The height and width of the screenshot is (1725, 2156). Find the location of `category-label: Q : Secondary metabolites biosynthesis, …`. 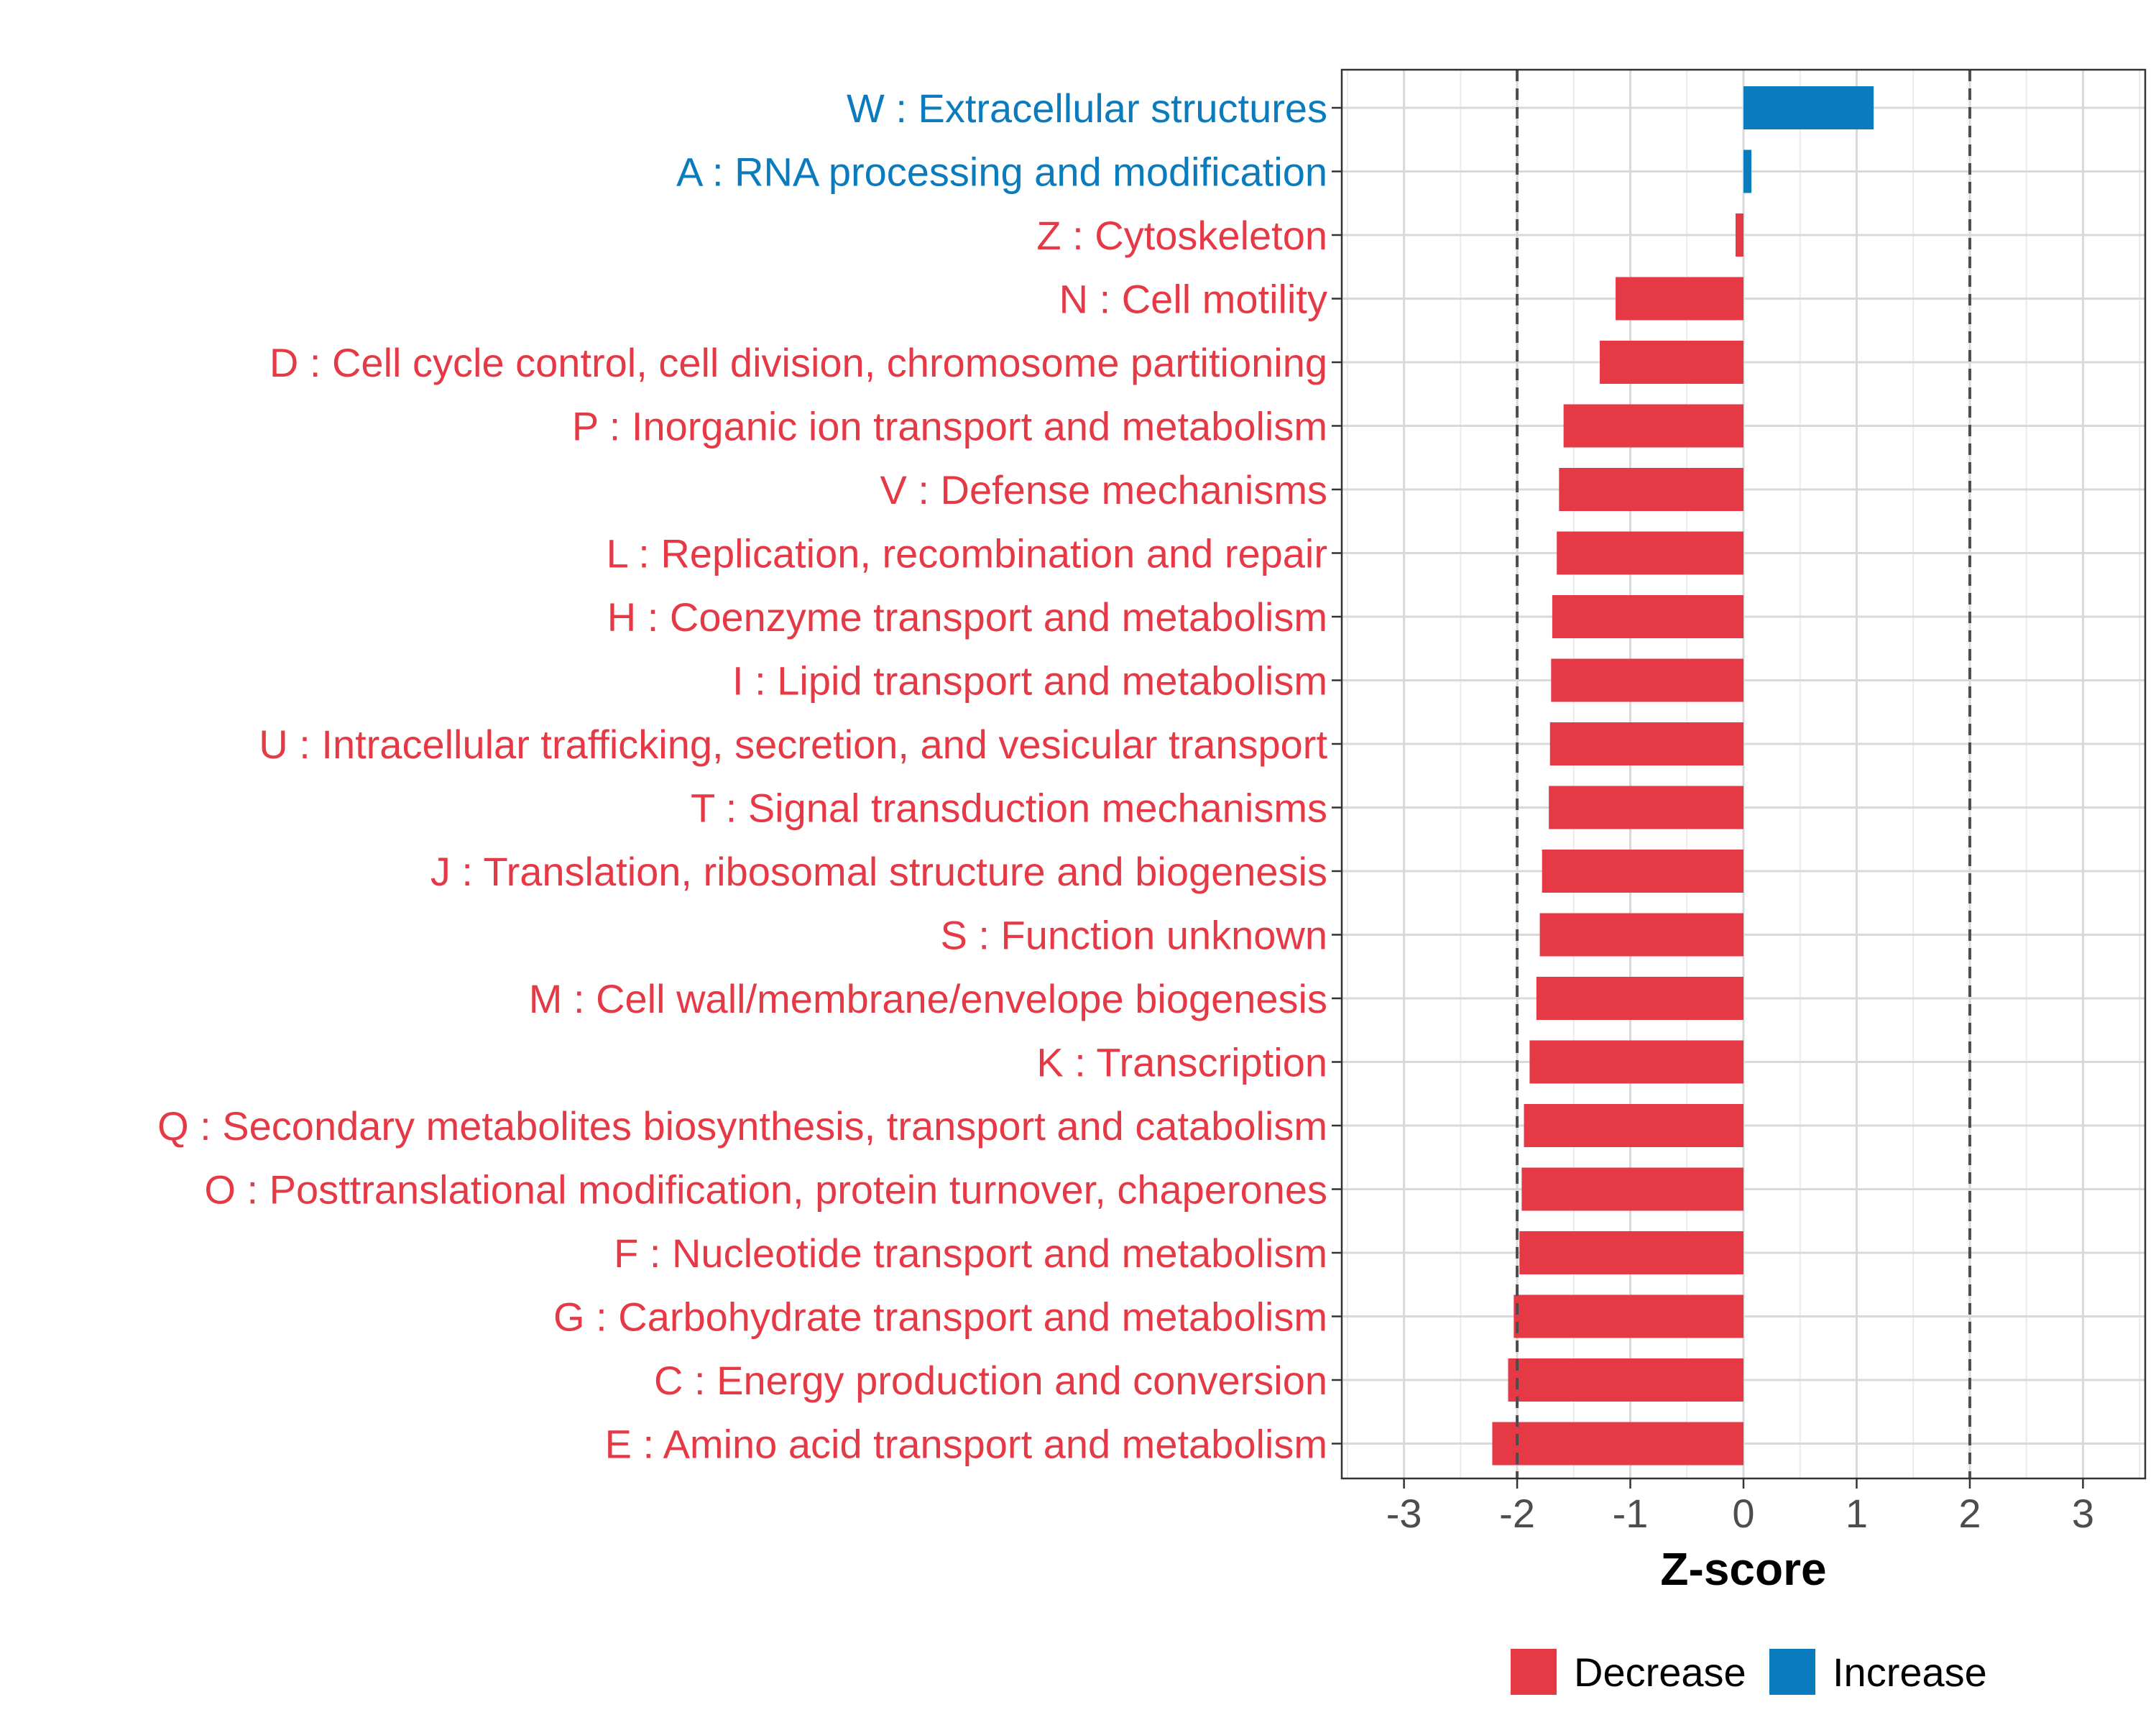

category-label: Q : Secondary metabolites biosynthesis, … is located at coordinates (742, 1126).